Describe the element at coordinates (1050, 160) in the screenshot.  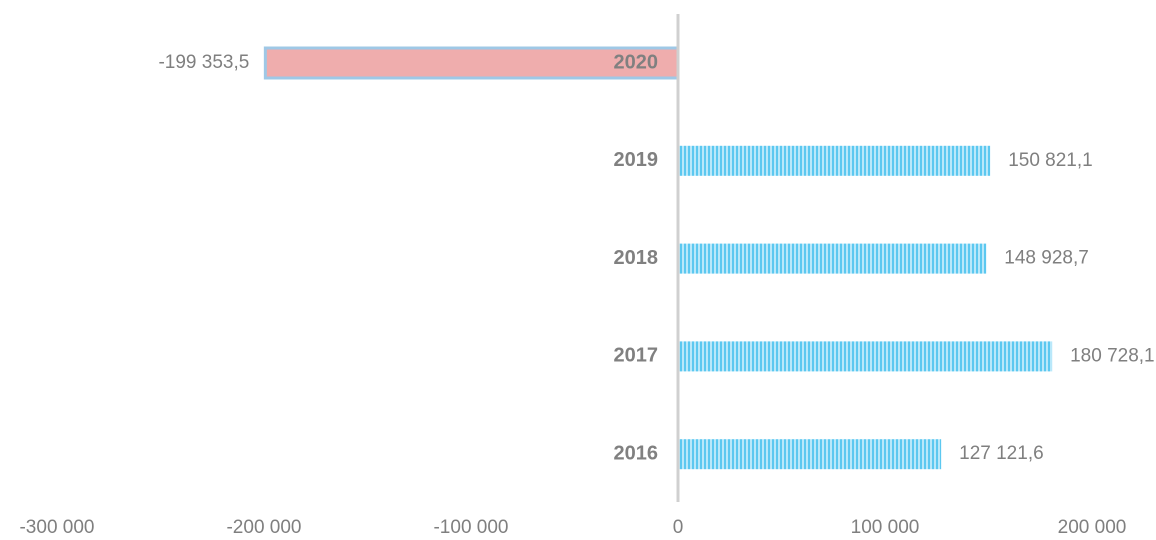
I see `value-label: 150 821,1` at that location.